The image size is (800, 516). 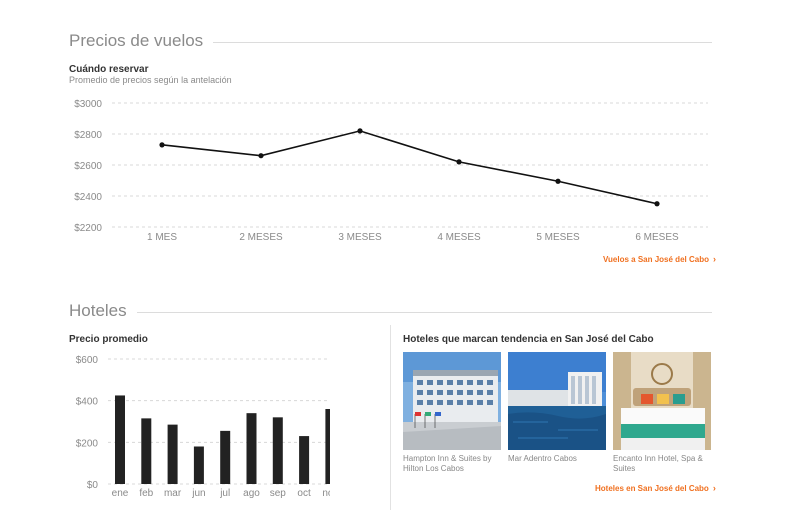 What do you see at coordinates (150, 80) in the screenshot?
I see `when-to-book-caption: Promedio de precios según la antelación` at bounding box center [150, 80].